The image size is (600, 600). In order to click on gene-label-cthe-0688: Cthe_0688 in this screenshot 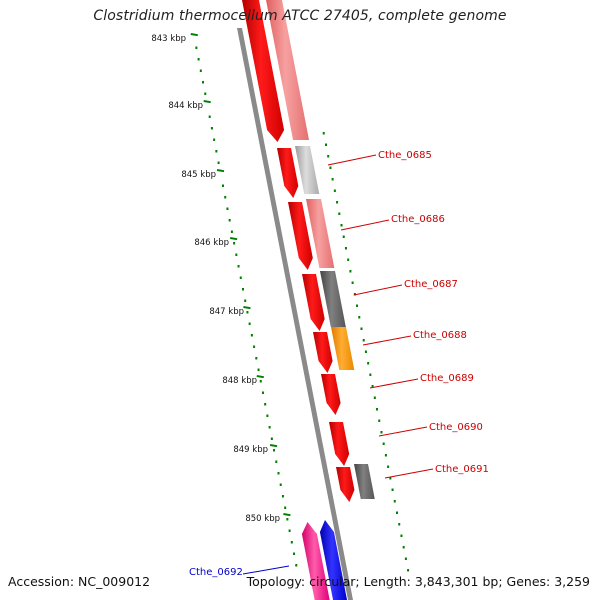, I will do `click(440, 335)`.